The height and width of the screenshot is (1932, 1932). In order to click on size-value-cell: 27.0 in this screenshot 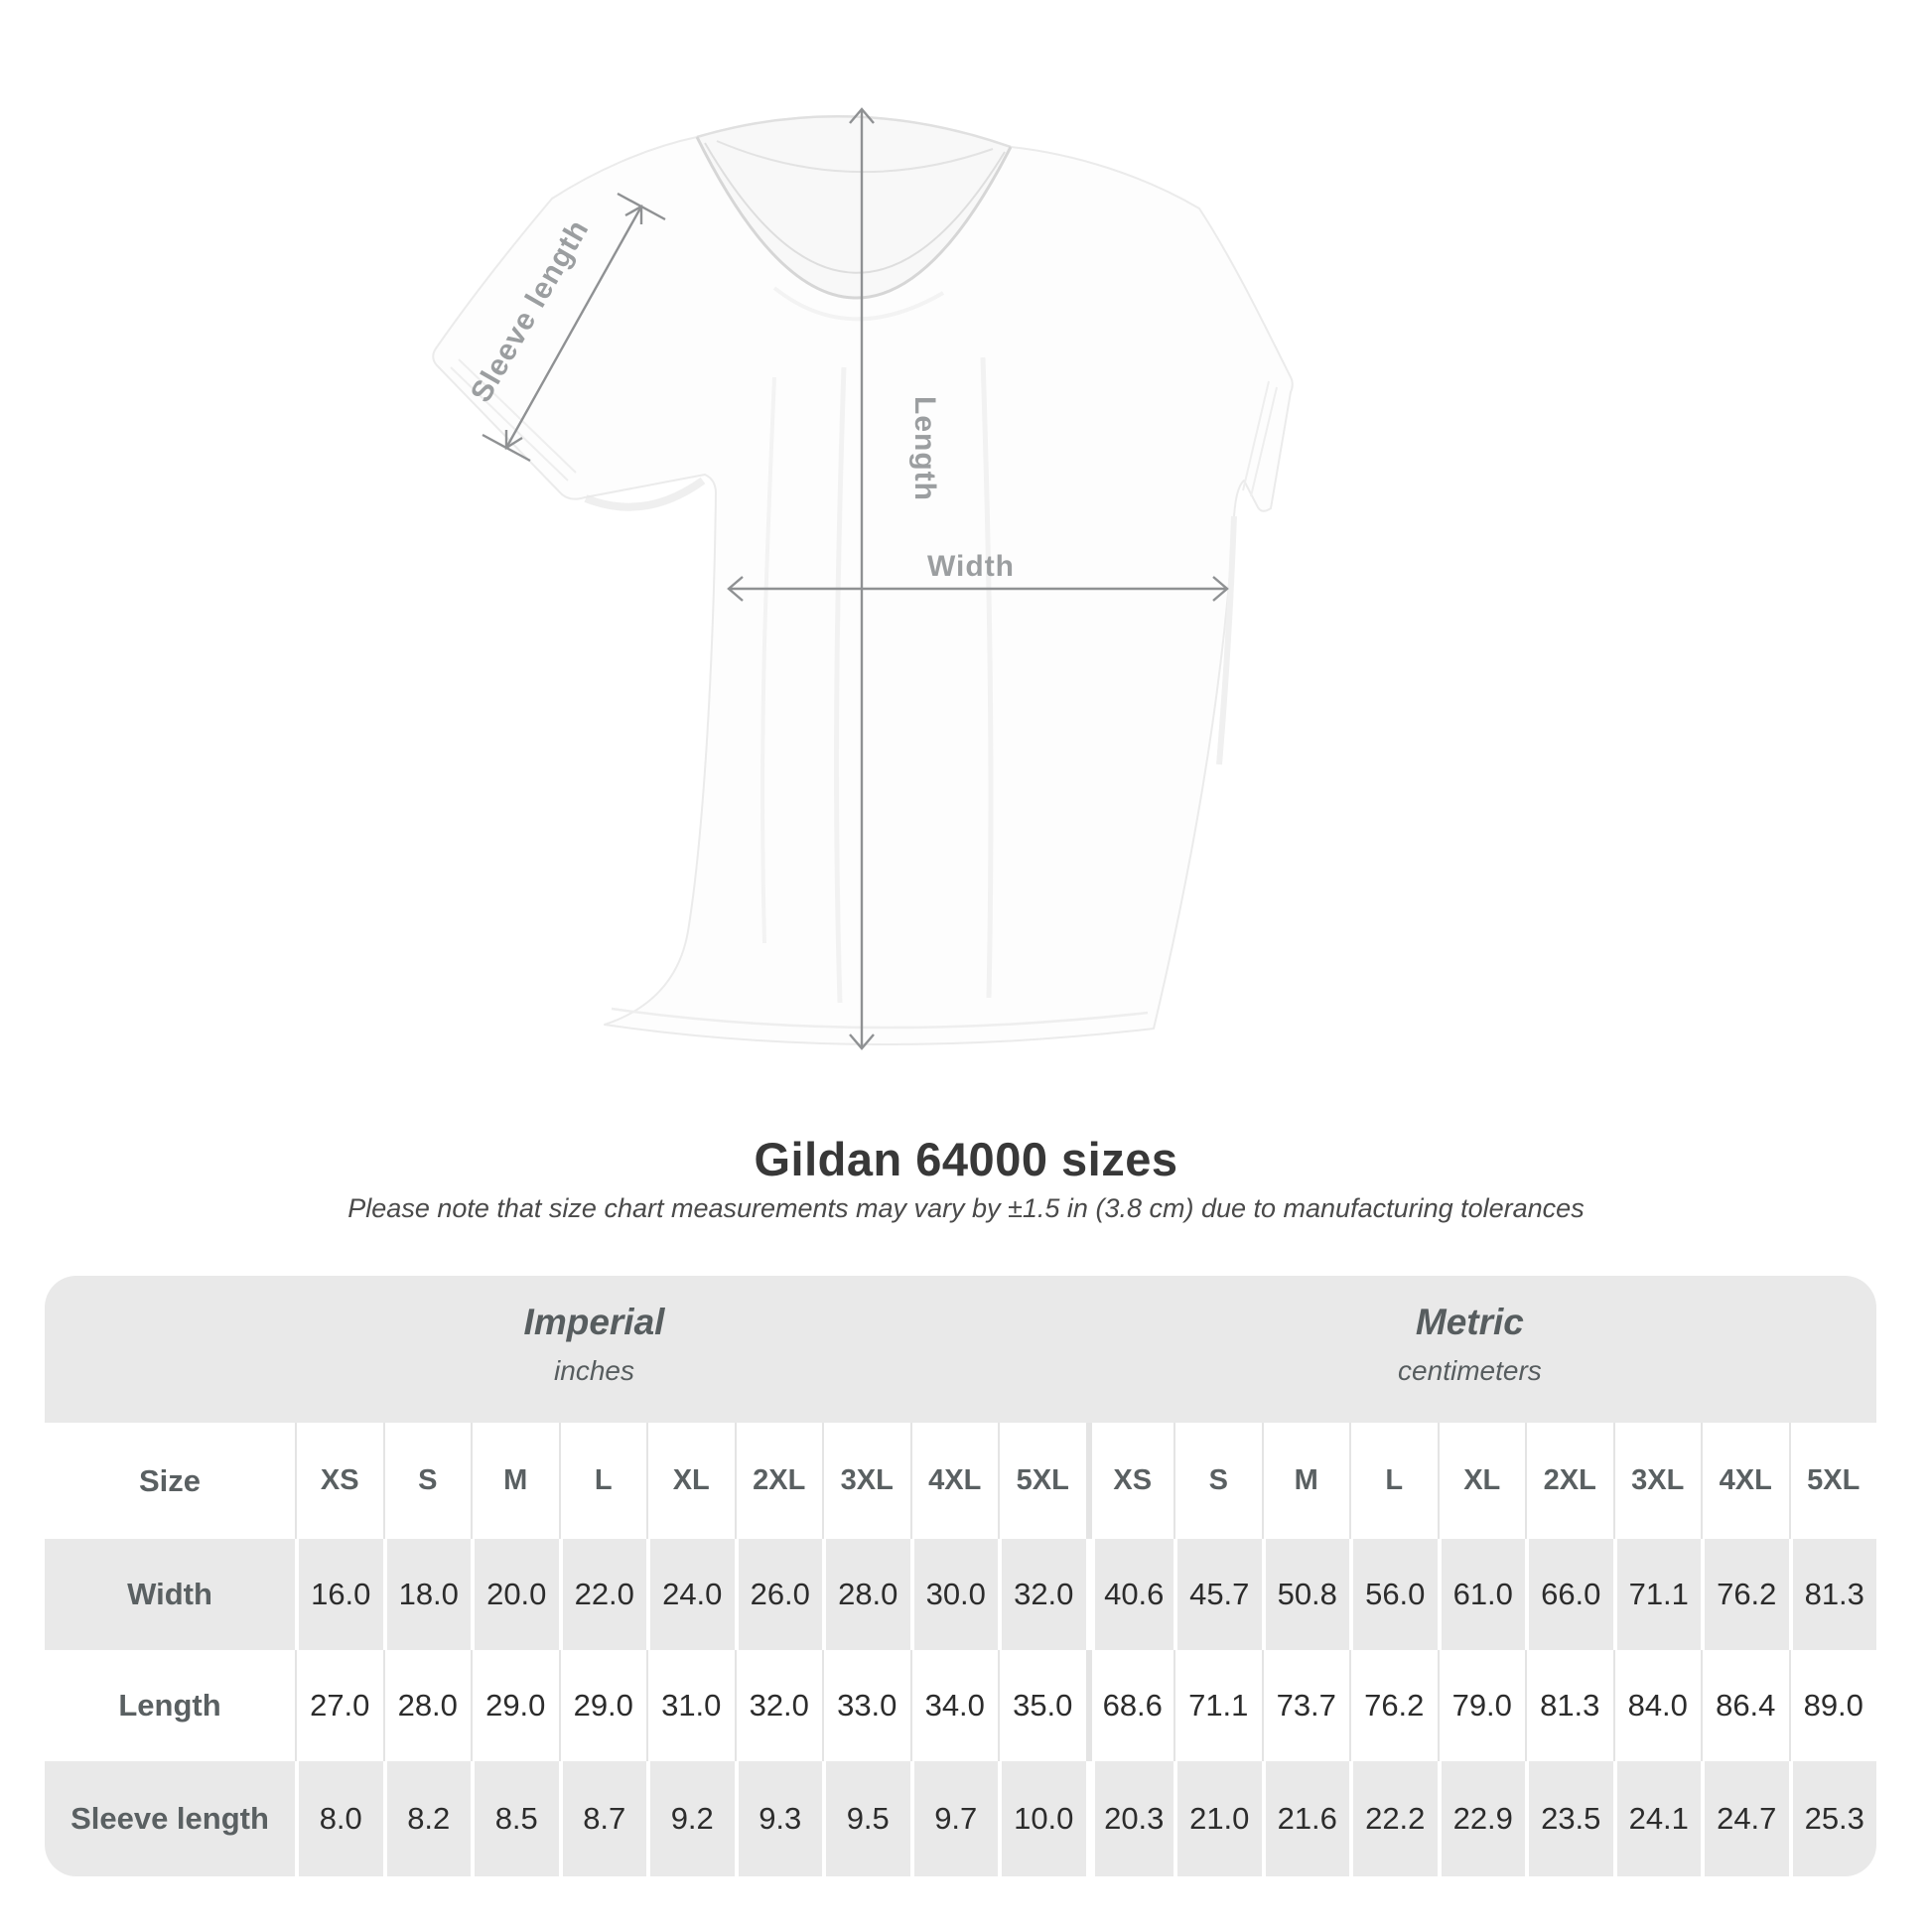, I will do `click(339, 1706)`.